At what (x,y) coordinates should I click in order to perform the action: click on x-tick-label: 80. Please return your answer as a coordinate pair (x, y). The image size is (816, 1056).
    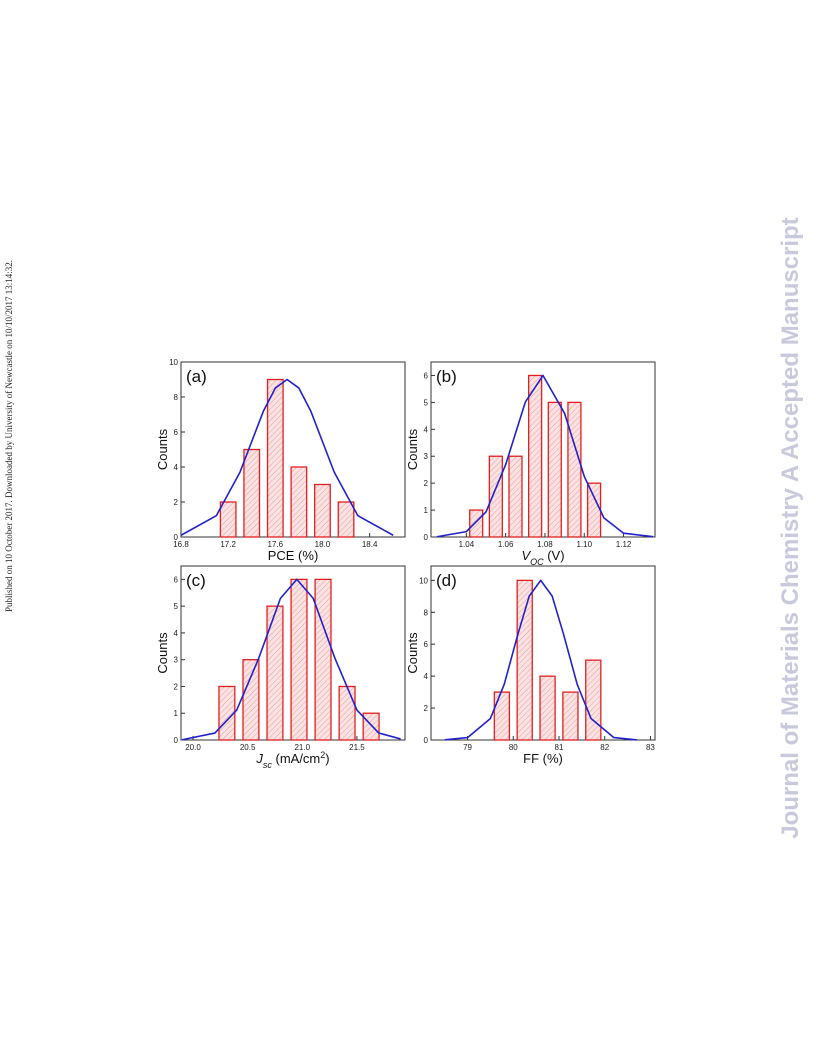
    Looking at the image, I should click on (513, 747).